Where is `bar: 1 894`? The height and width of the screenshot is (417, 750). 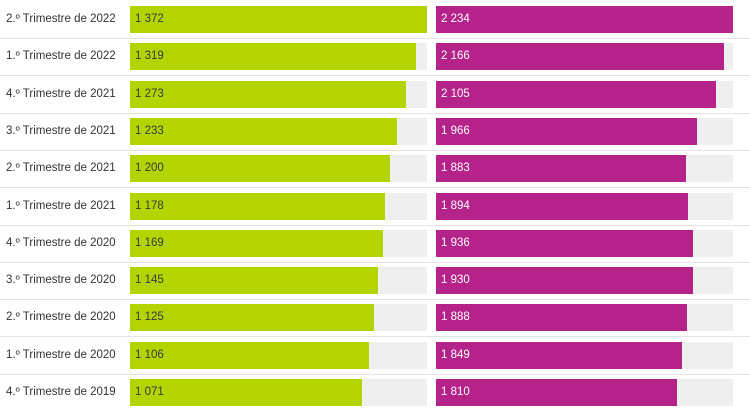 bar: 1 894 is located at coordinates (562, 206).